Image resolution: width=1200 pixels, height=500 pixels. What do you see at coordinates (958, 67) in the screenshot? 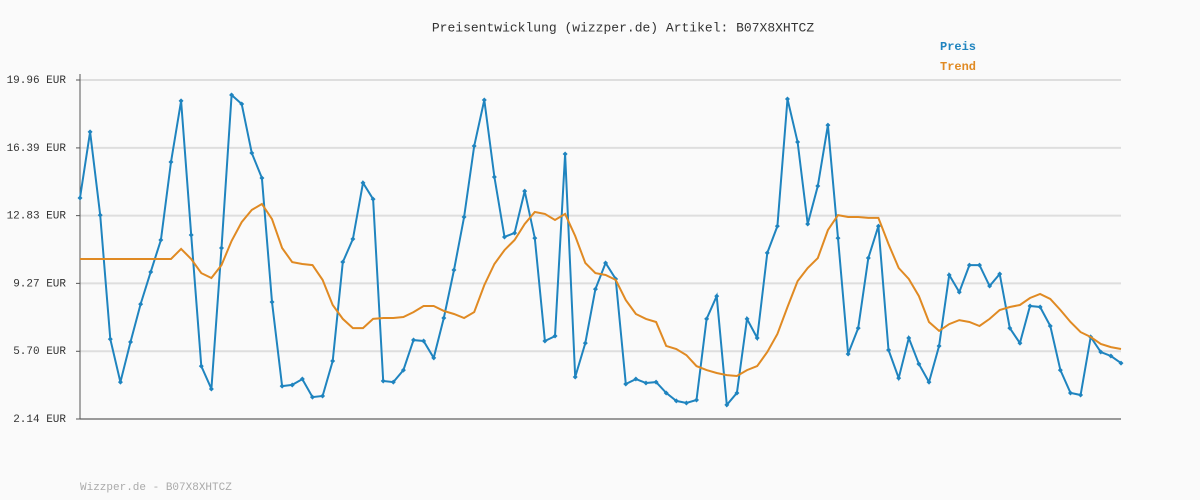
I see `legend-label: Trend` at bounding box center [958, 67].